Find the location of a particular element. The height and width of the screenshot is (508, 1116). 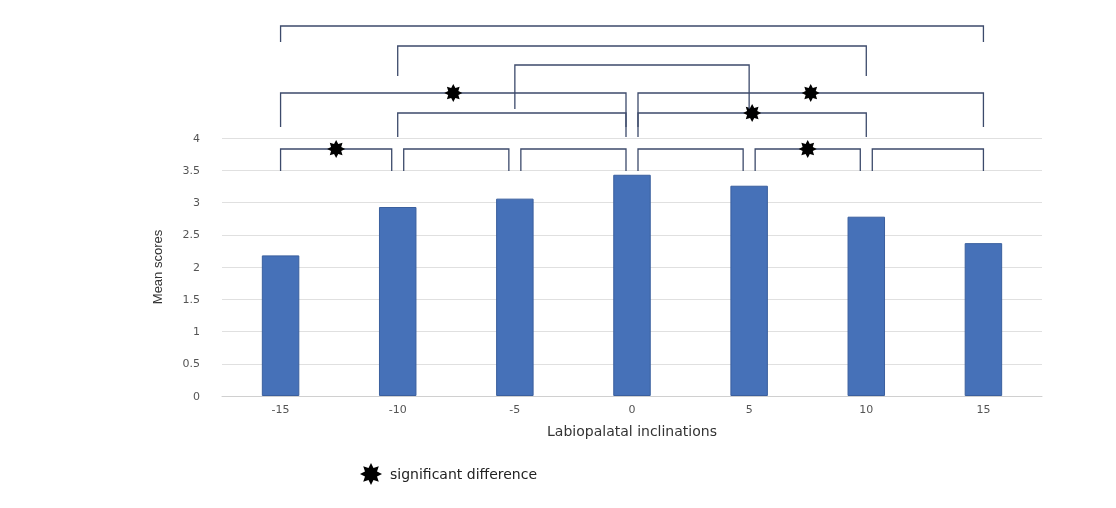

x-tick-label: -15 is located at coordinates (280, 409).